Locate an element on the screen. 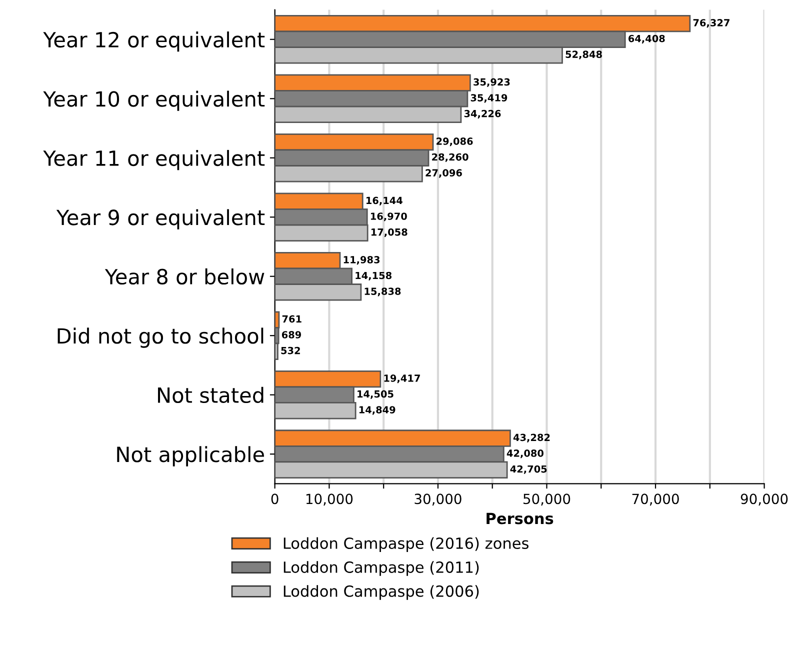  data-label: 35,923 is located at coordinates (492, 82).